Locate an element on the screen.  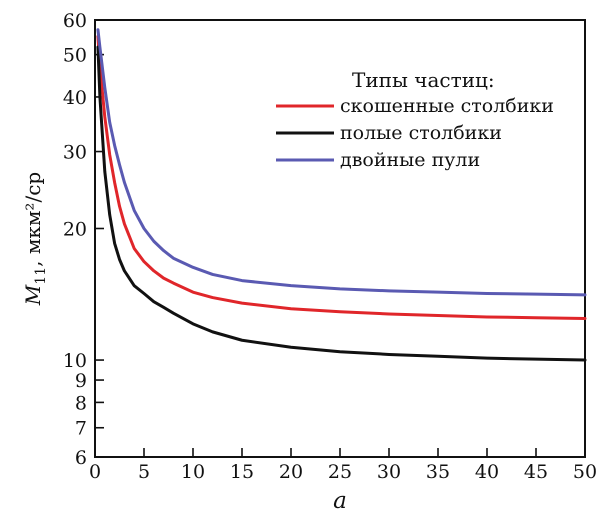
x-tick-label: 0 is located at coordinates (95, 472).